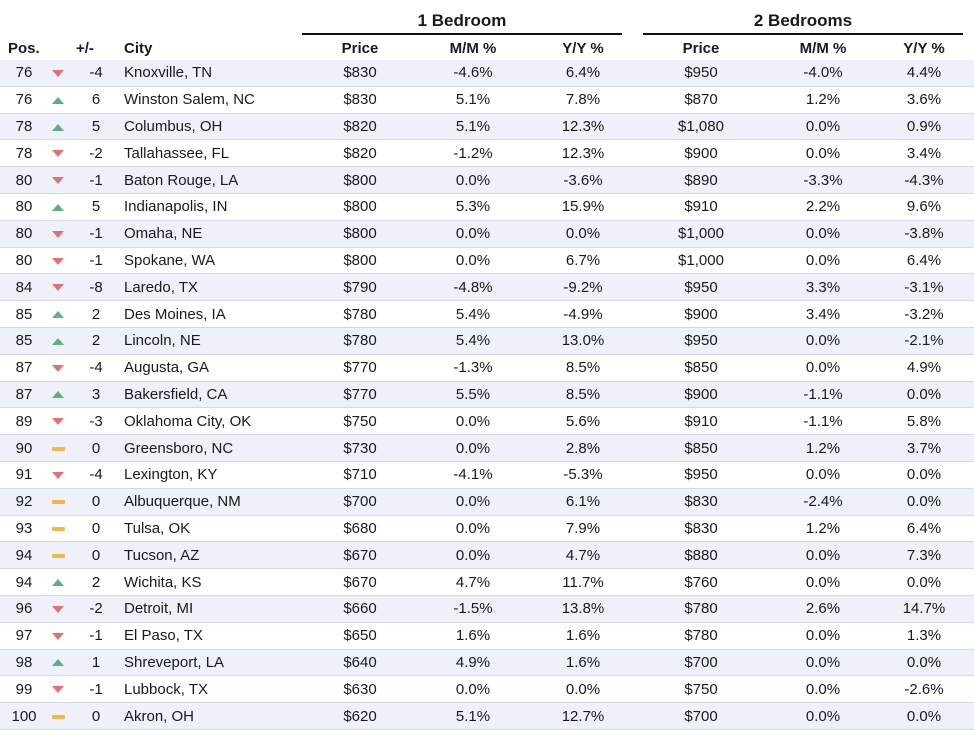 The width and height of the screenshot is (974, 730). I want to click on cell-city: Columbus, OH, so click(222, 127).